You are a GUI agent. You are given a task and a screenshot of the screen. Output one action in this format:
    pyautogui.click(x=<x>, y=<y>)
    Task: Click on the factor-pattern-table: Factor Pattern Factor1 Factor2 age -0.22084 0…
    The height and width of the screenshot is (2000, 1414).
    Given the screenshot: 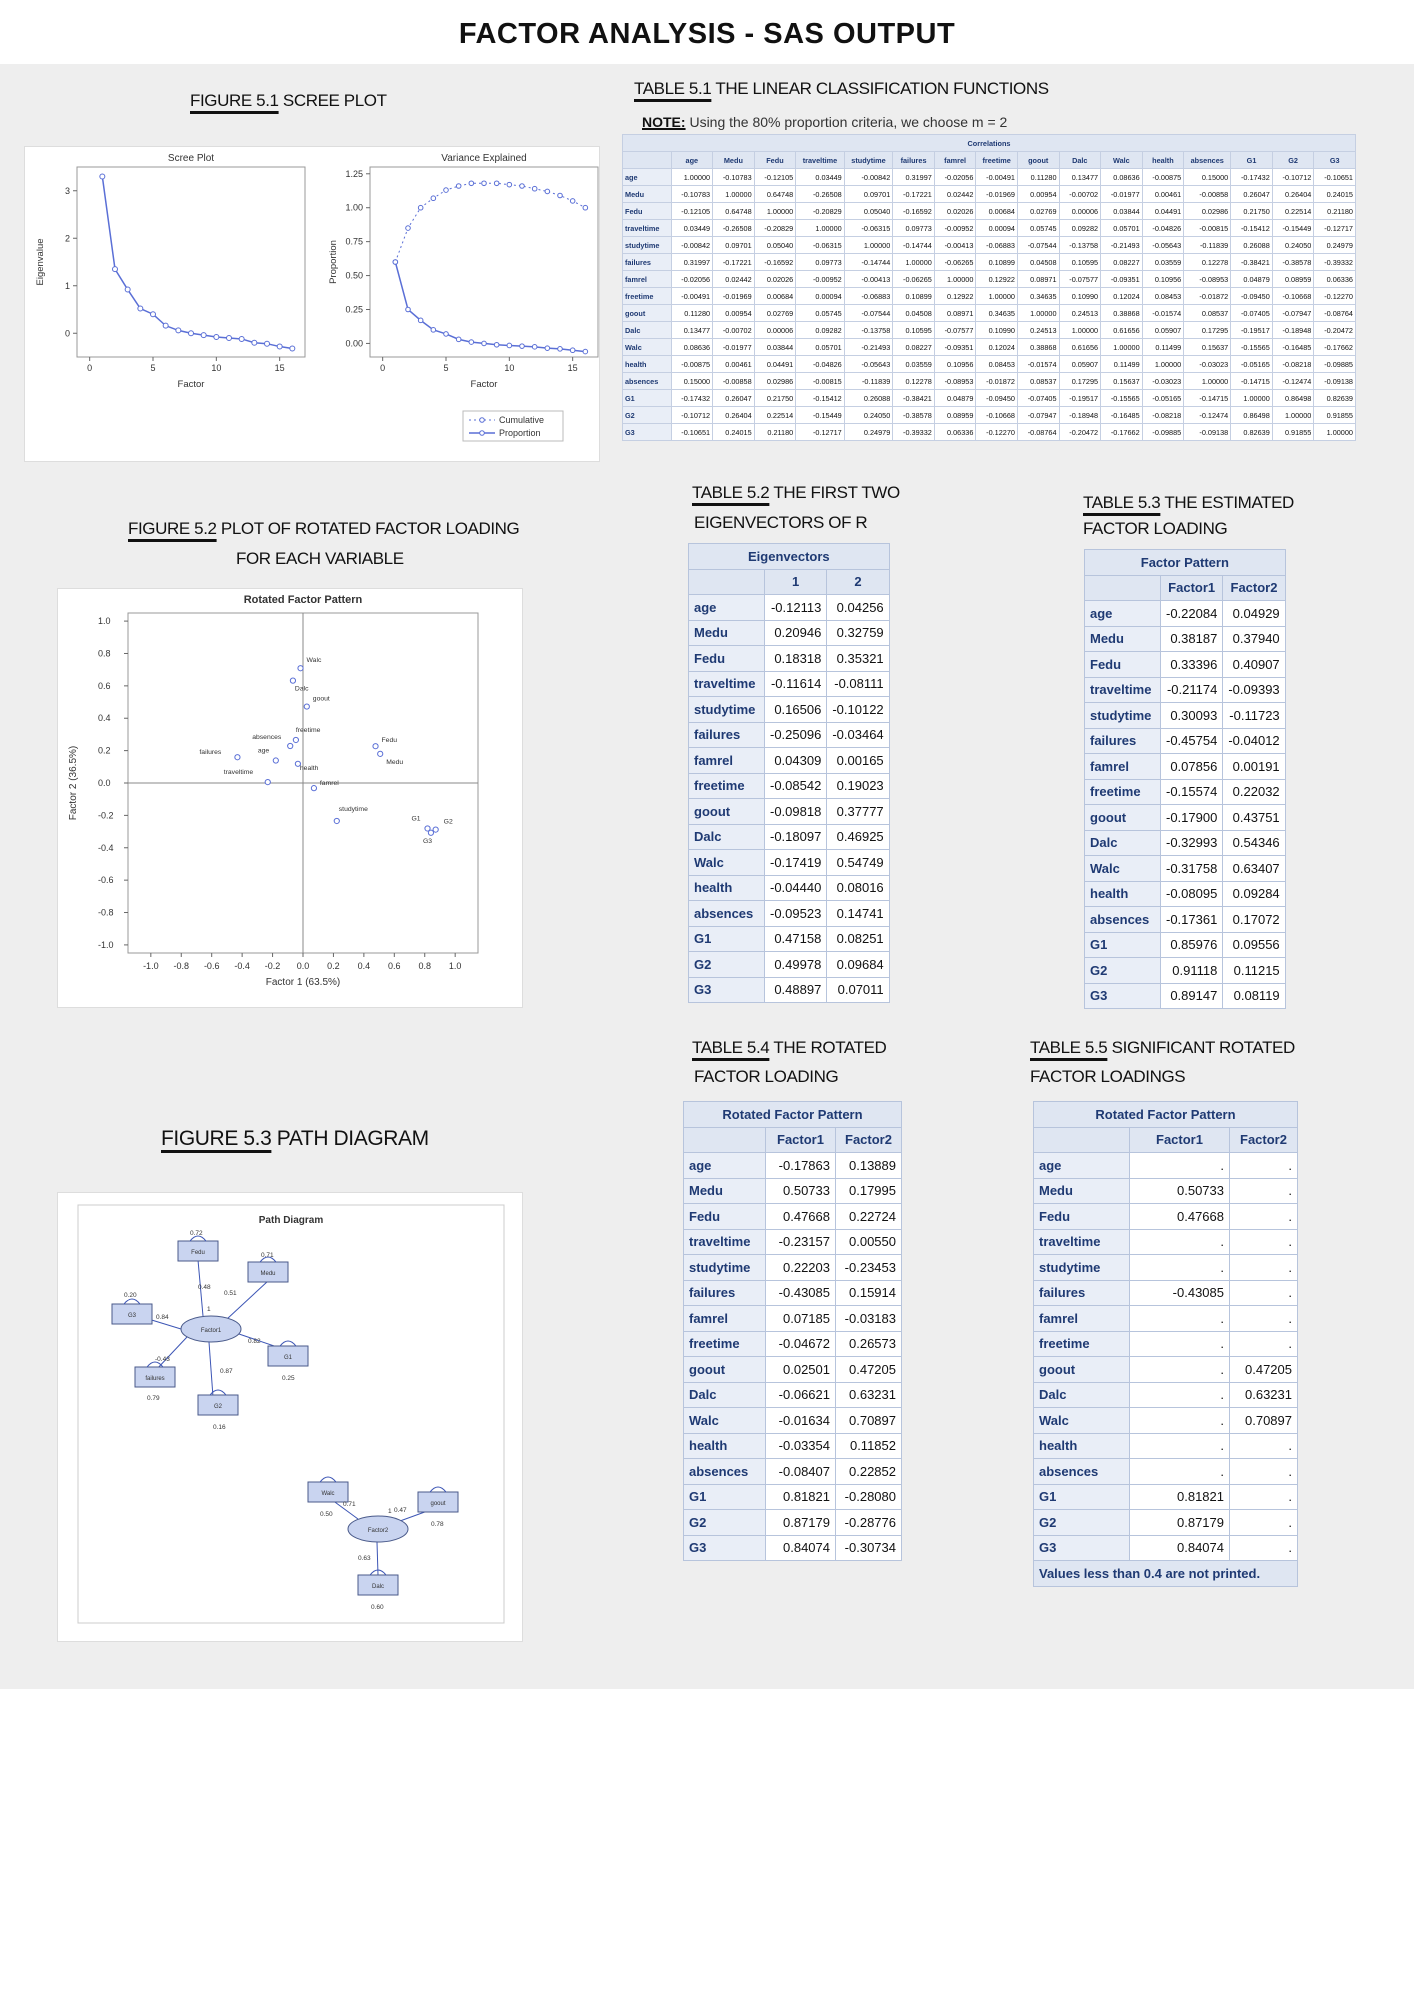 What is the action you would take?
    pyautogui.click(x=1185, y=779)
    